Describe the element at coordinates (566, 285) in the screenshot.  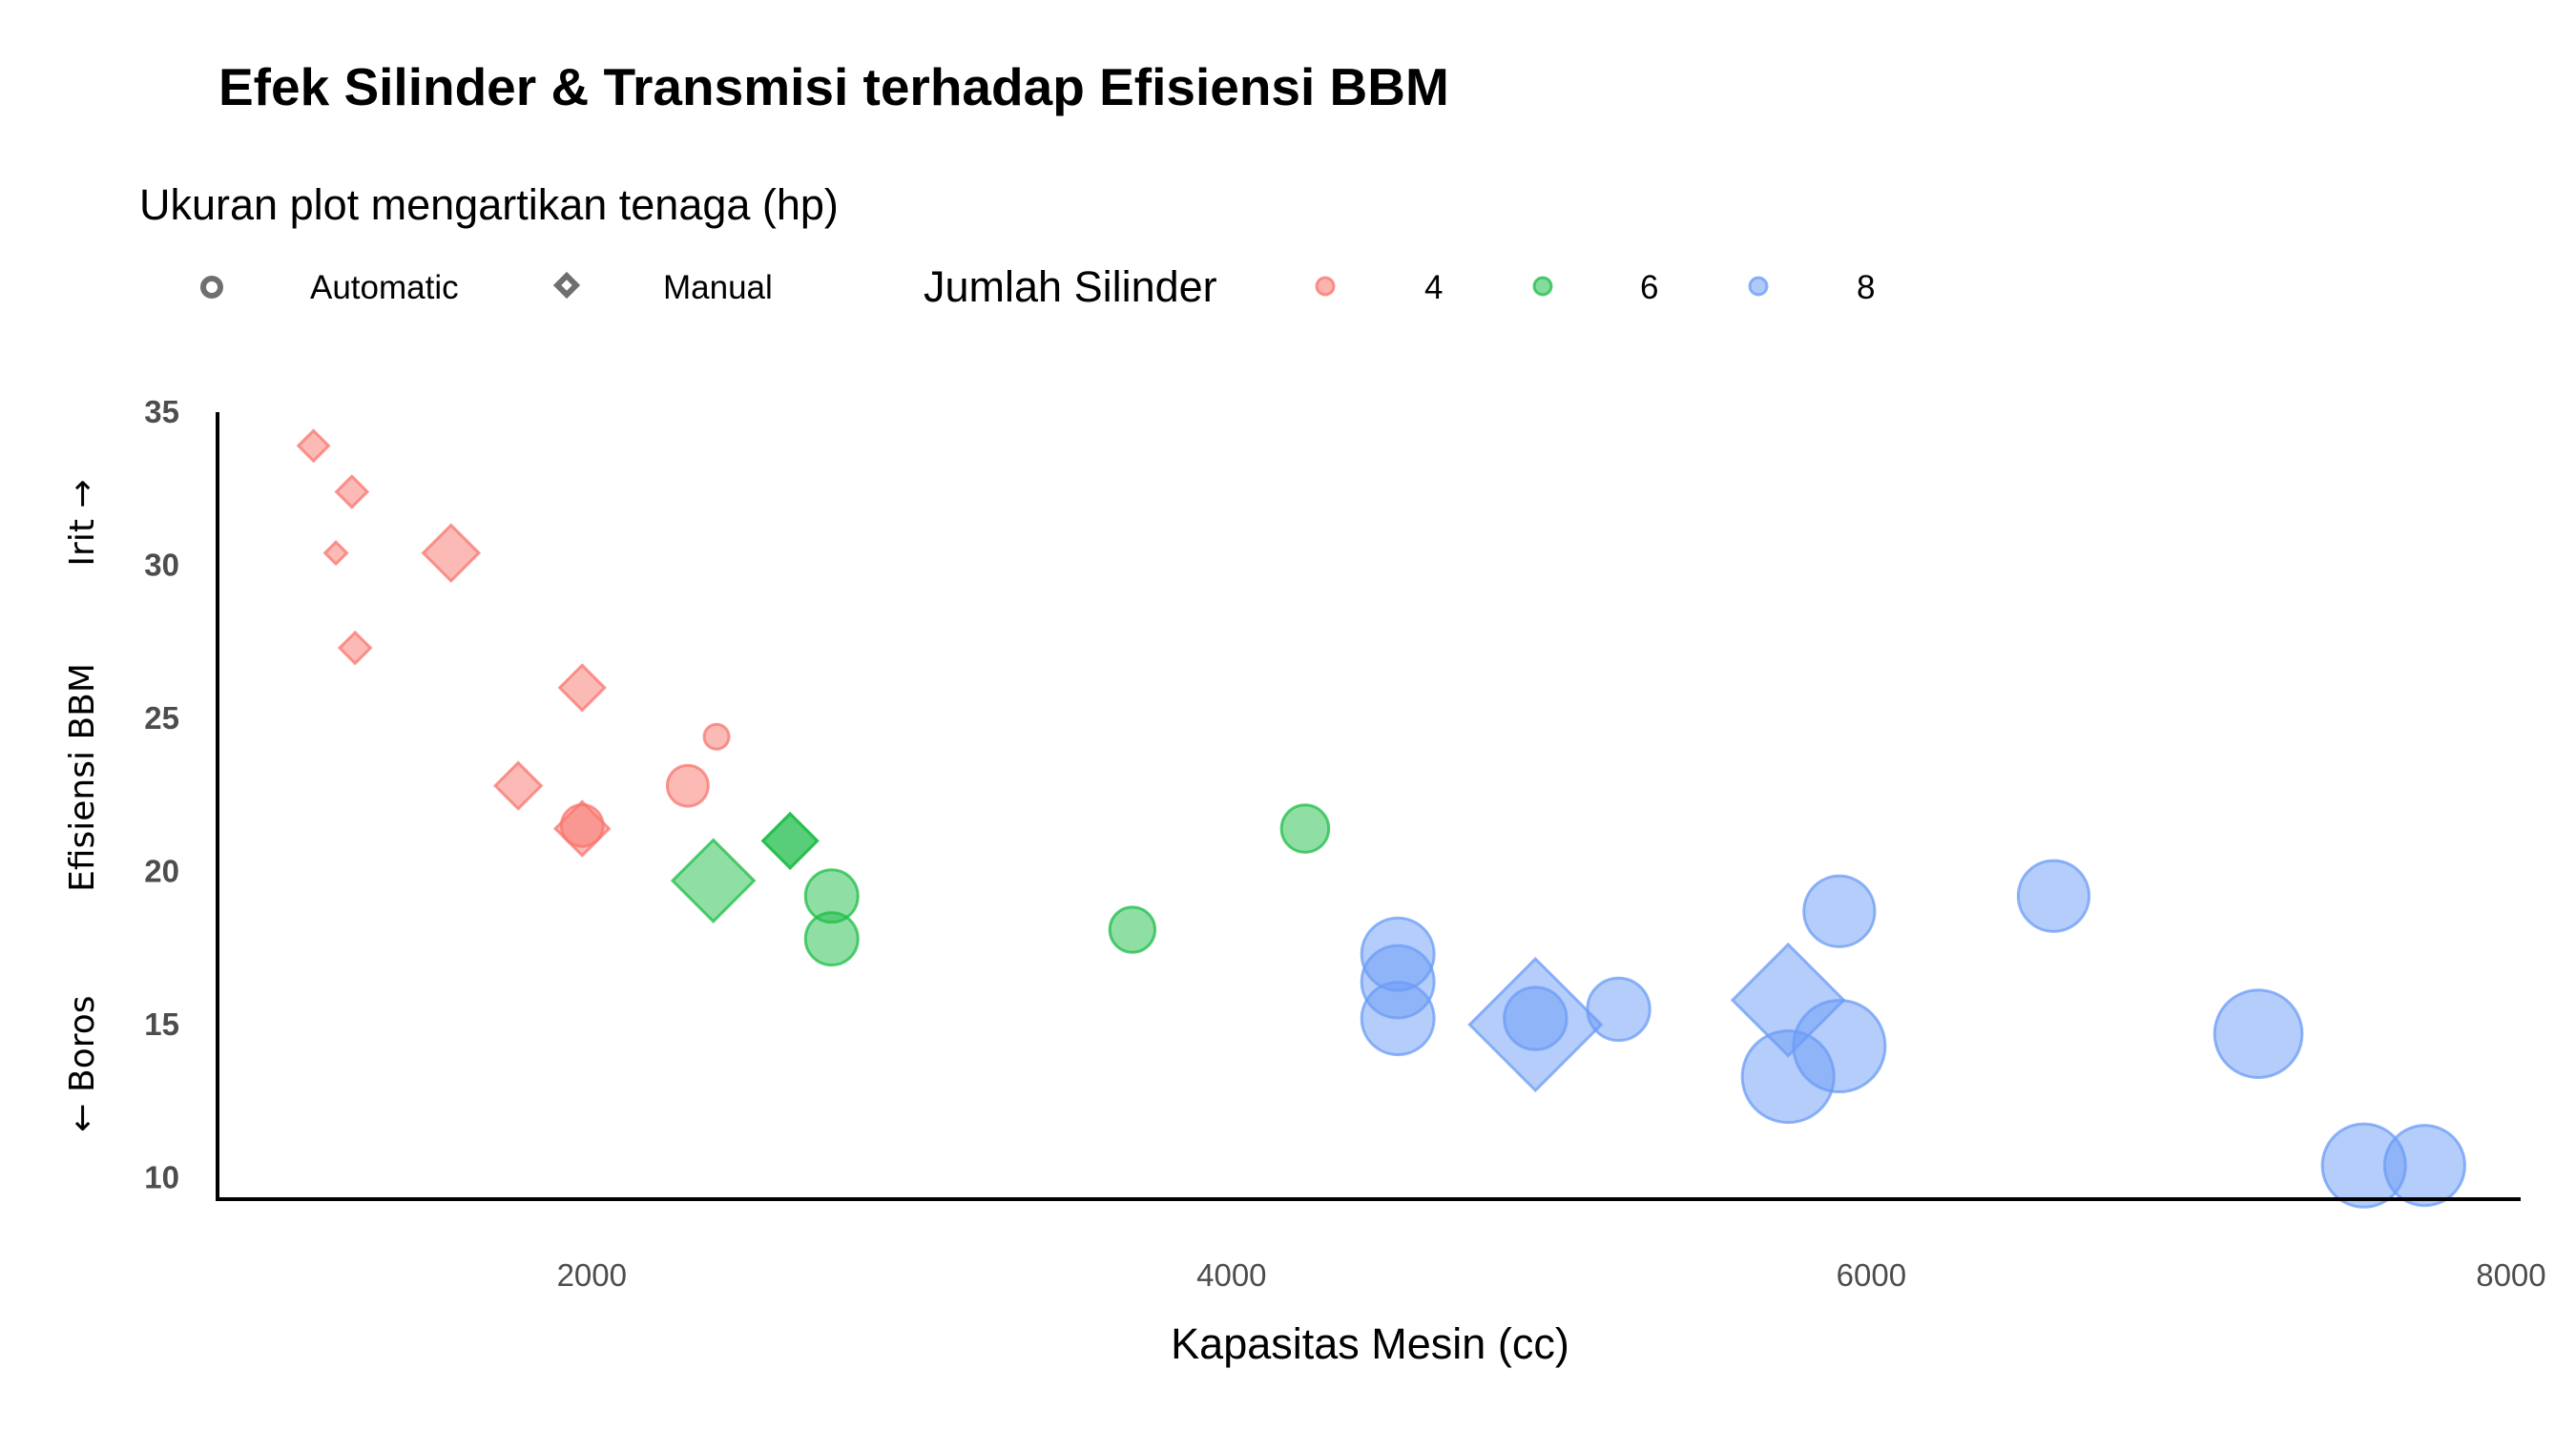
I see `legend-diamond-icon` at that location.